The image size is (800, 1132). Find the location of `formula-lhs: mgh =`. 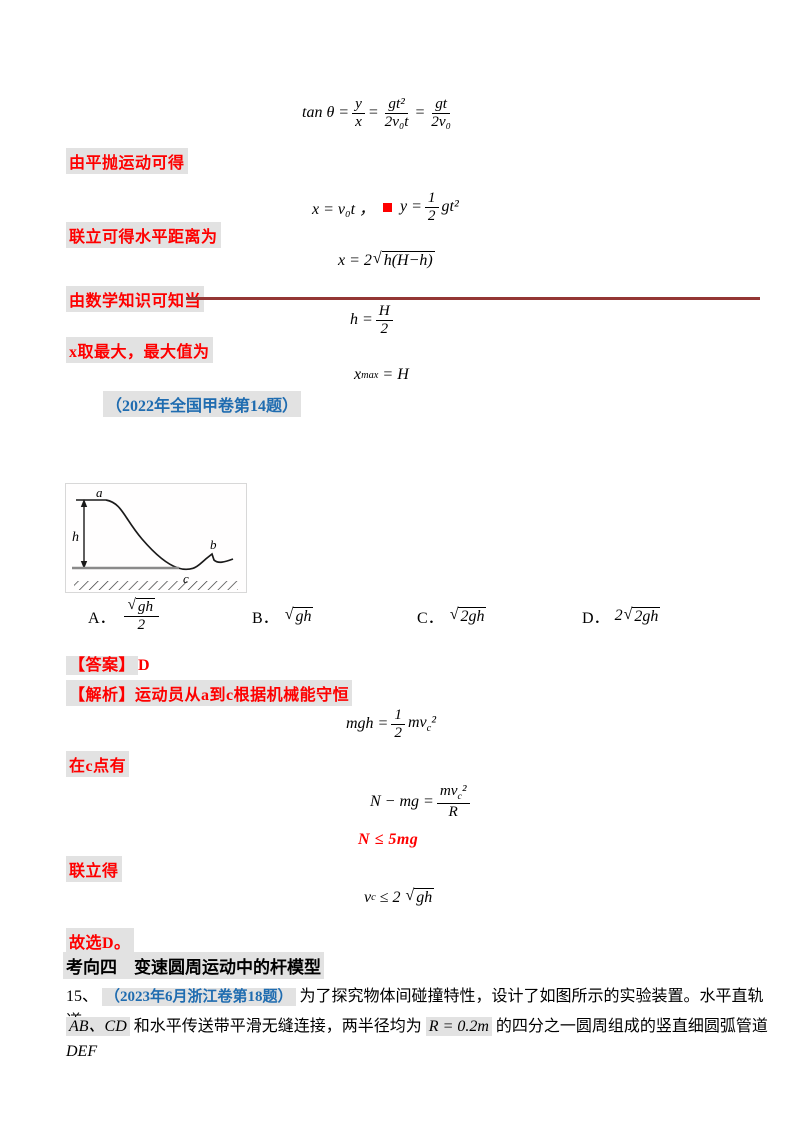

formula-lhs: mgh = is located at coordinates (367, 724).